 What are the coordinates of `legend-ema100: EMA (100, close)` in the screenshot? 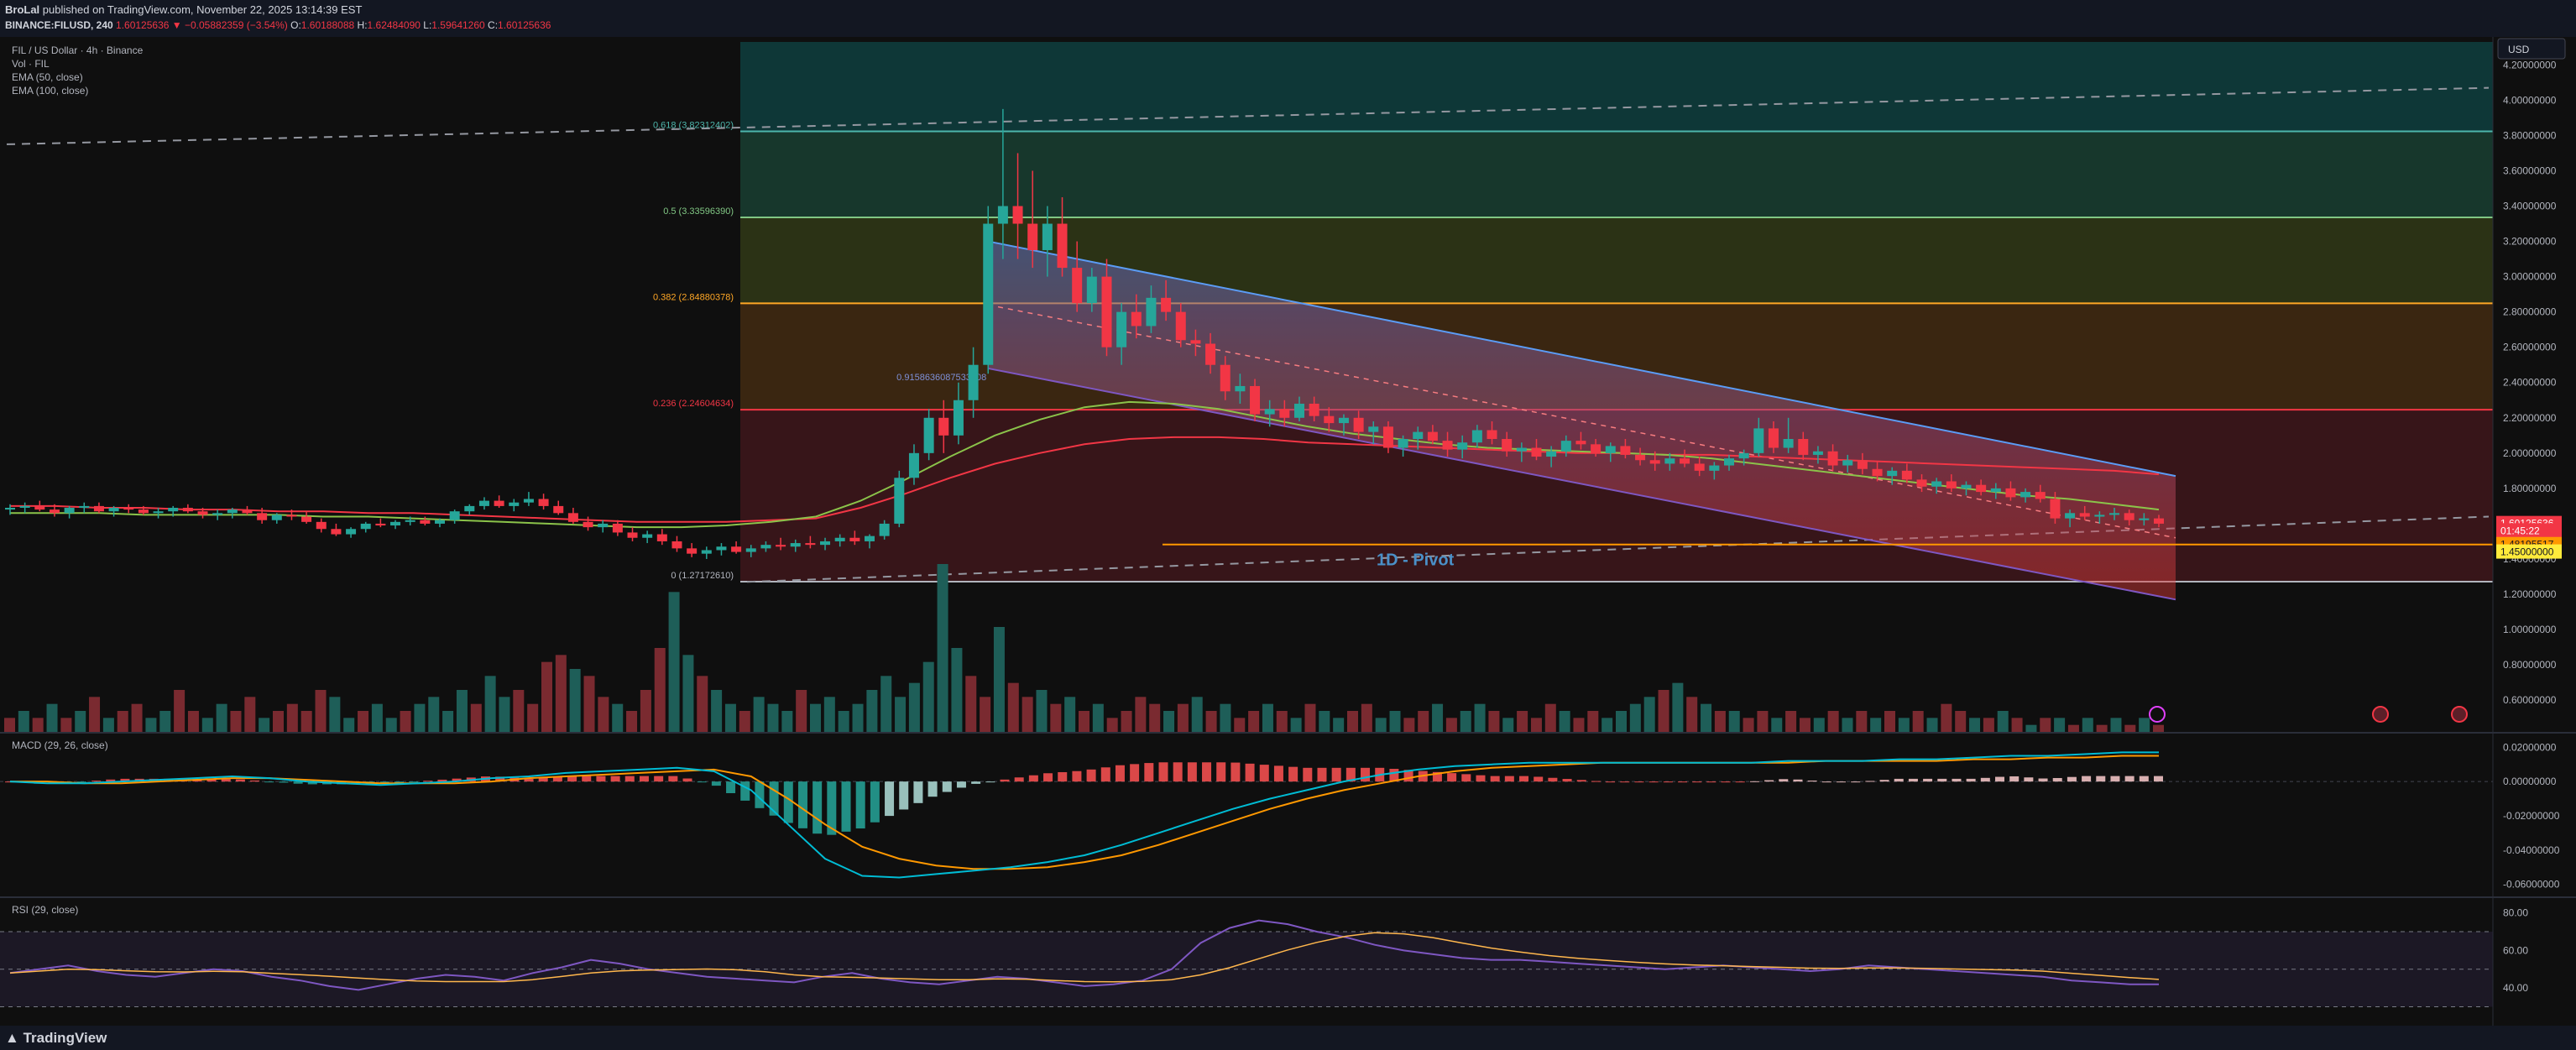 It's located at (50, 91).